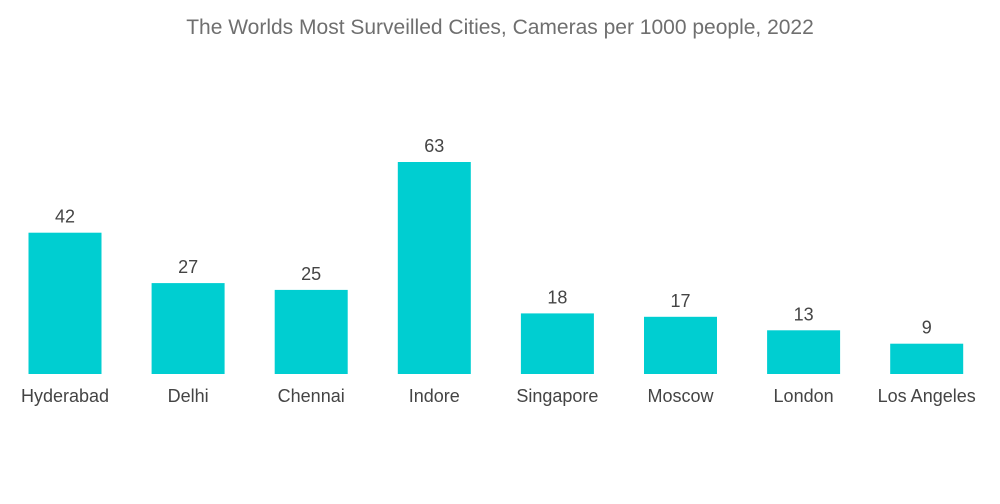 The height and width of the screenshot is (504, 1000). I want to click on x-tick-label: London, so click(804, 396).